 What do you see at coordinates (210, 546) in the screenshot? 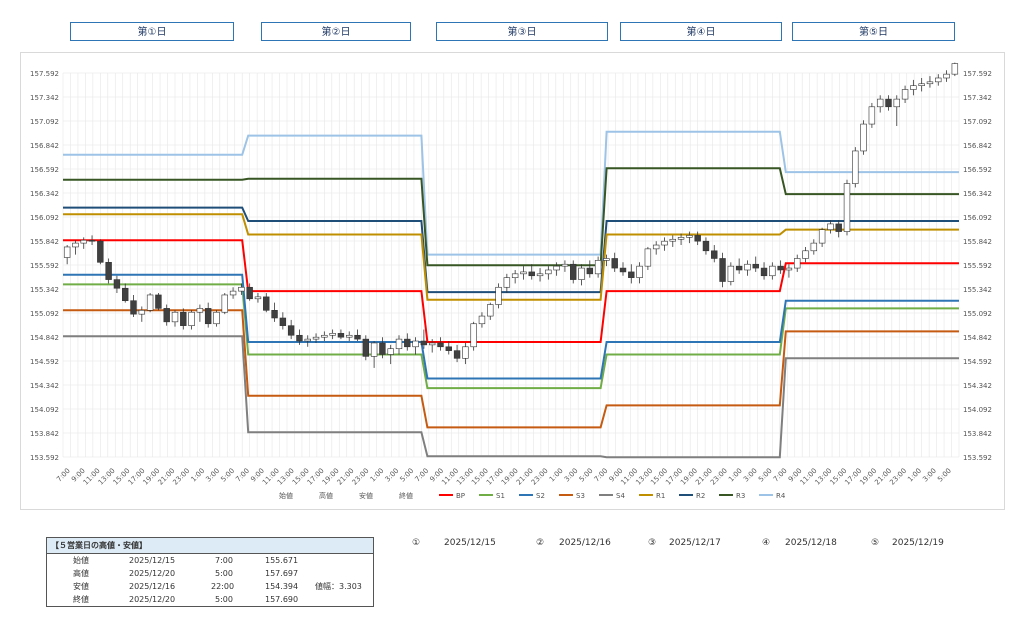
I see `summary-title: 【５営業日の高値・安値】` at bounding box center [210, 546].